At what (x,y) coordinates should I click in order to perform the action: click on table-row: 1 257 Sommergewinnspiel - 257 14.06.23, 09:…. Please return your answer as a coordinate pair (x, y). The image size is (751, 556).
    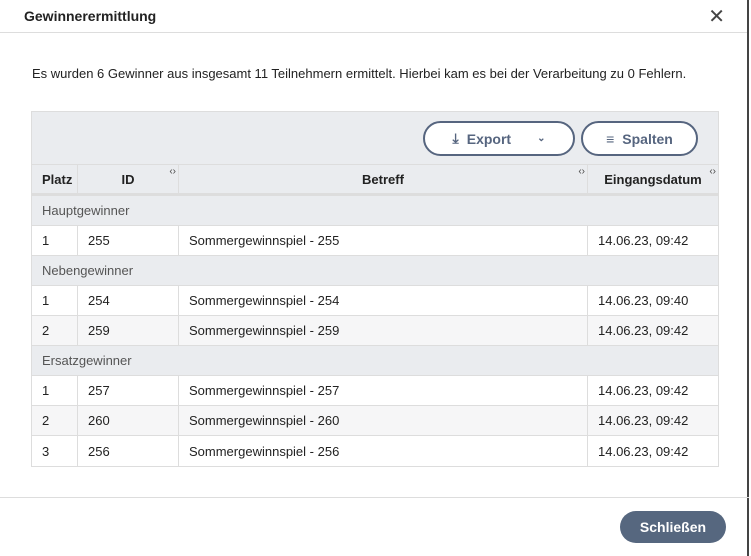
    Looking at the image, I should click on (375, 391).